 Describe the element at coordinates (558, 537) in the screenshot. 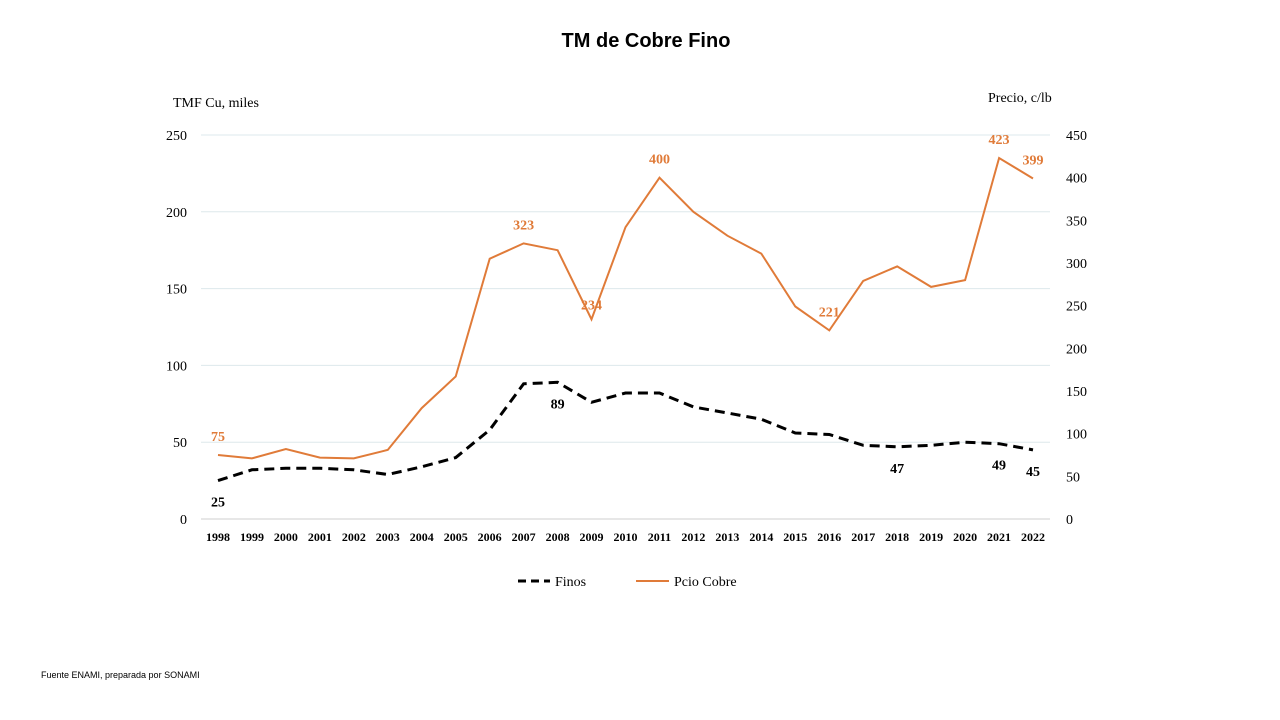

I see `x-tick-label: 2008` at that location.